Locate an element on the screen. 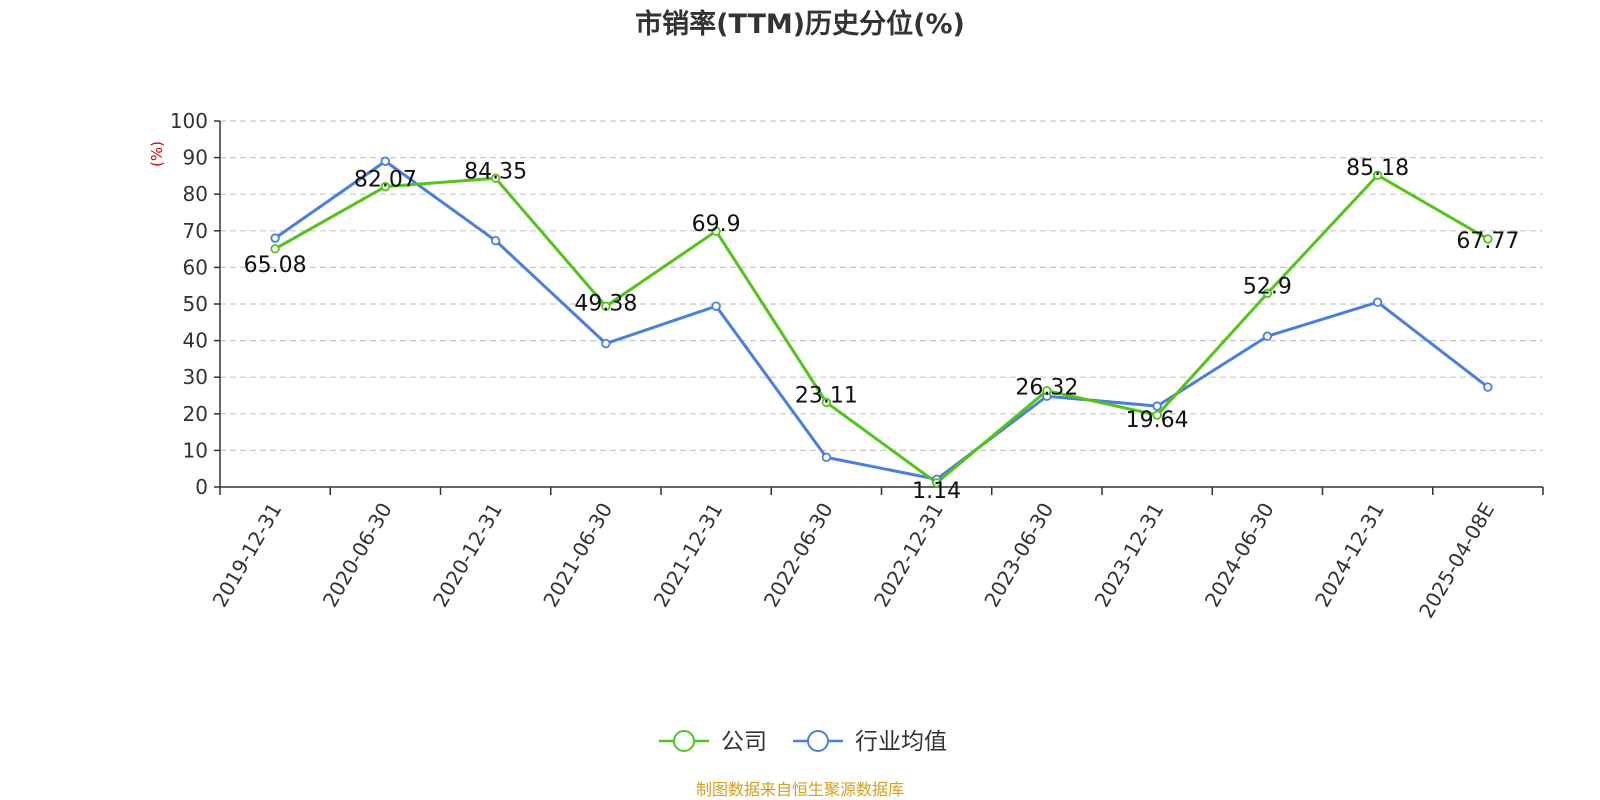 The height and width of the screenshot is (800, 1600). legend-label: 公司 is located at coordinates (744, 742).